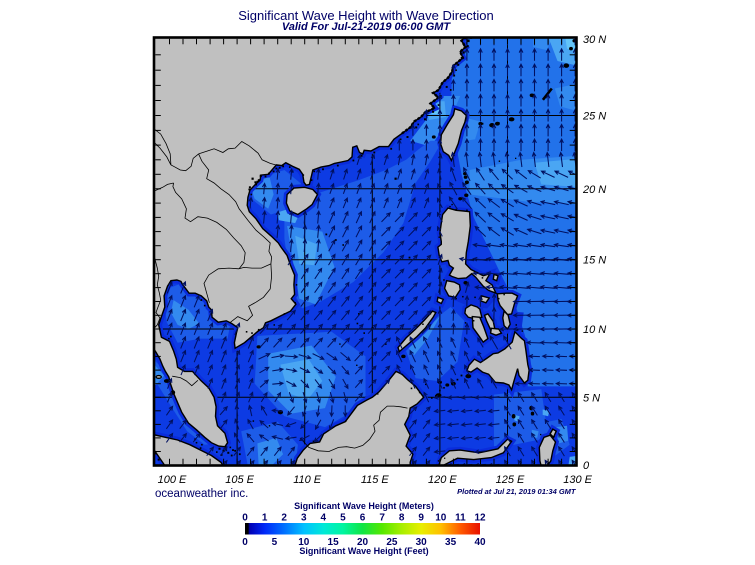 The width and height of the screenshot is (755, 565). I want to click on svg-text: 30 N, so click(594, 40).